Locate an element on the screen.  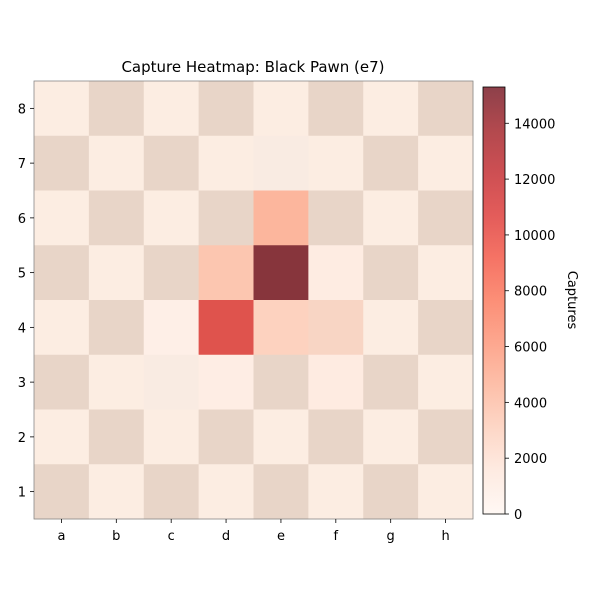
x-tick-label: e is located at coordinates (281, 536).